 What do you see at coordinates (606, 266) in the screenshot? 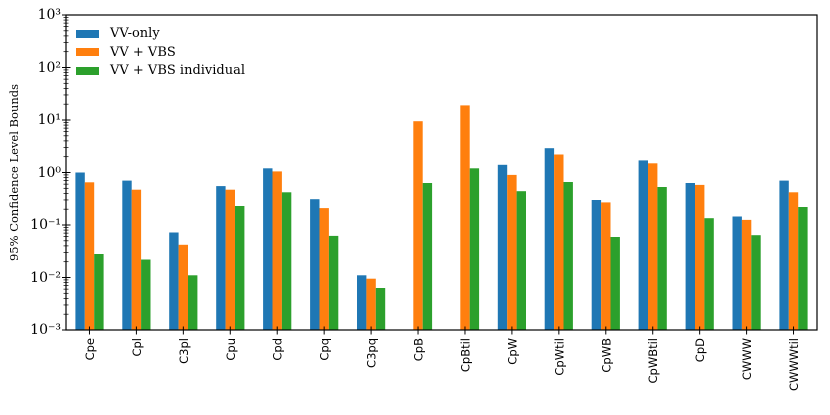
I see `bar-CpWB-vv-vbs` at bounding box center [606, 266].